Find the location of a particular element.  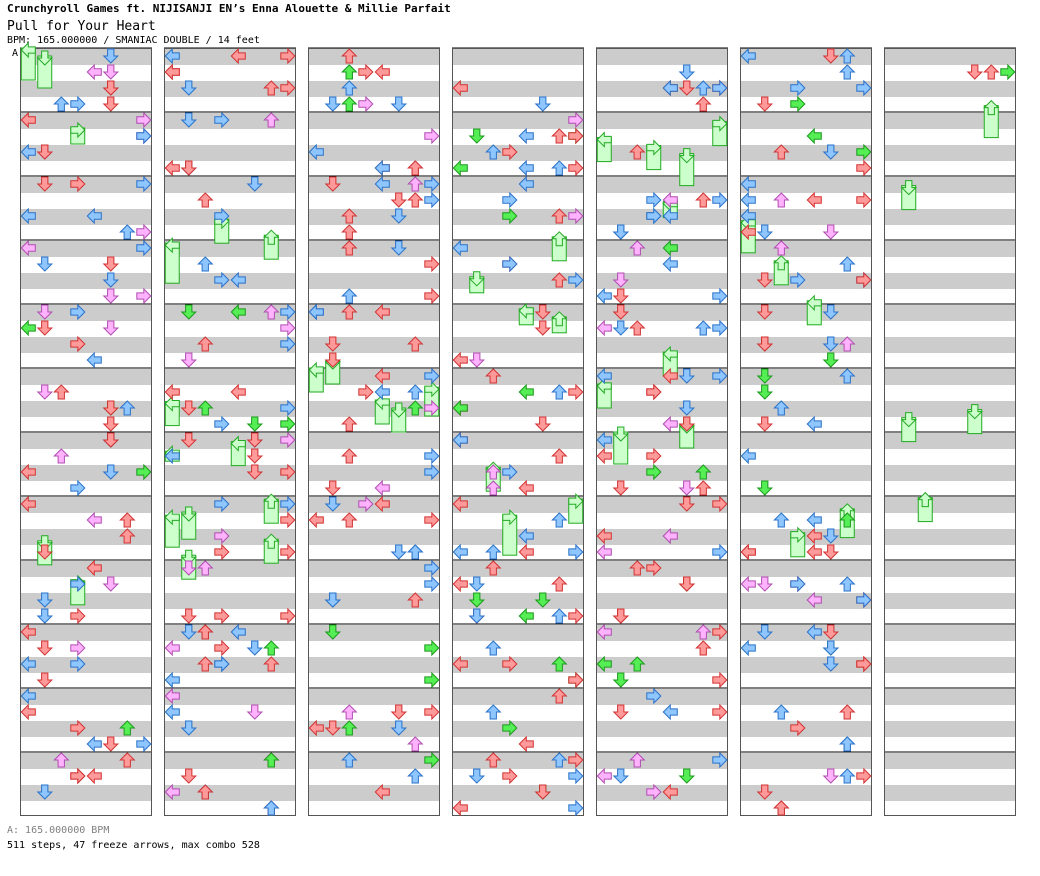

bpm-footer: A: 165.000000 BPM is located at coordinates (58, 830).